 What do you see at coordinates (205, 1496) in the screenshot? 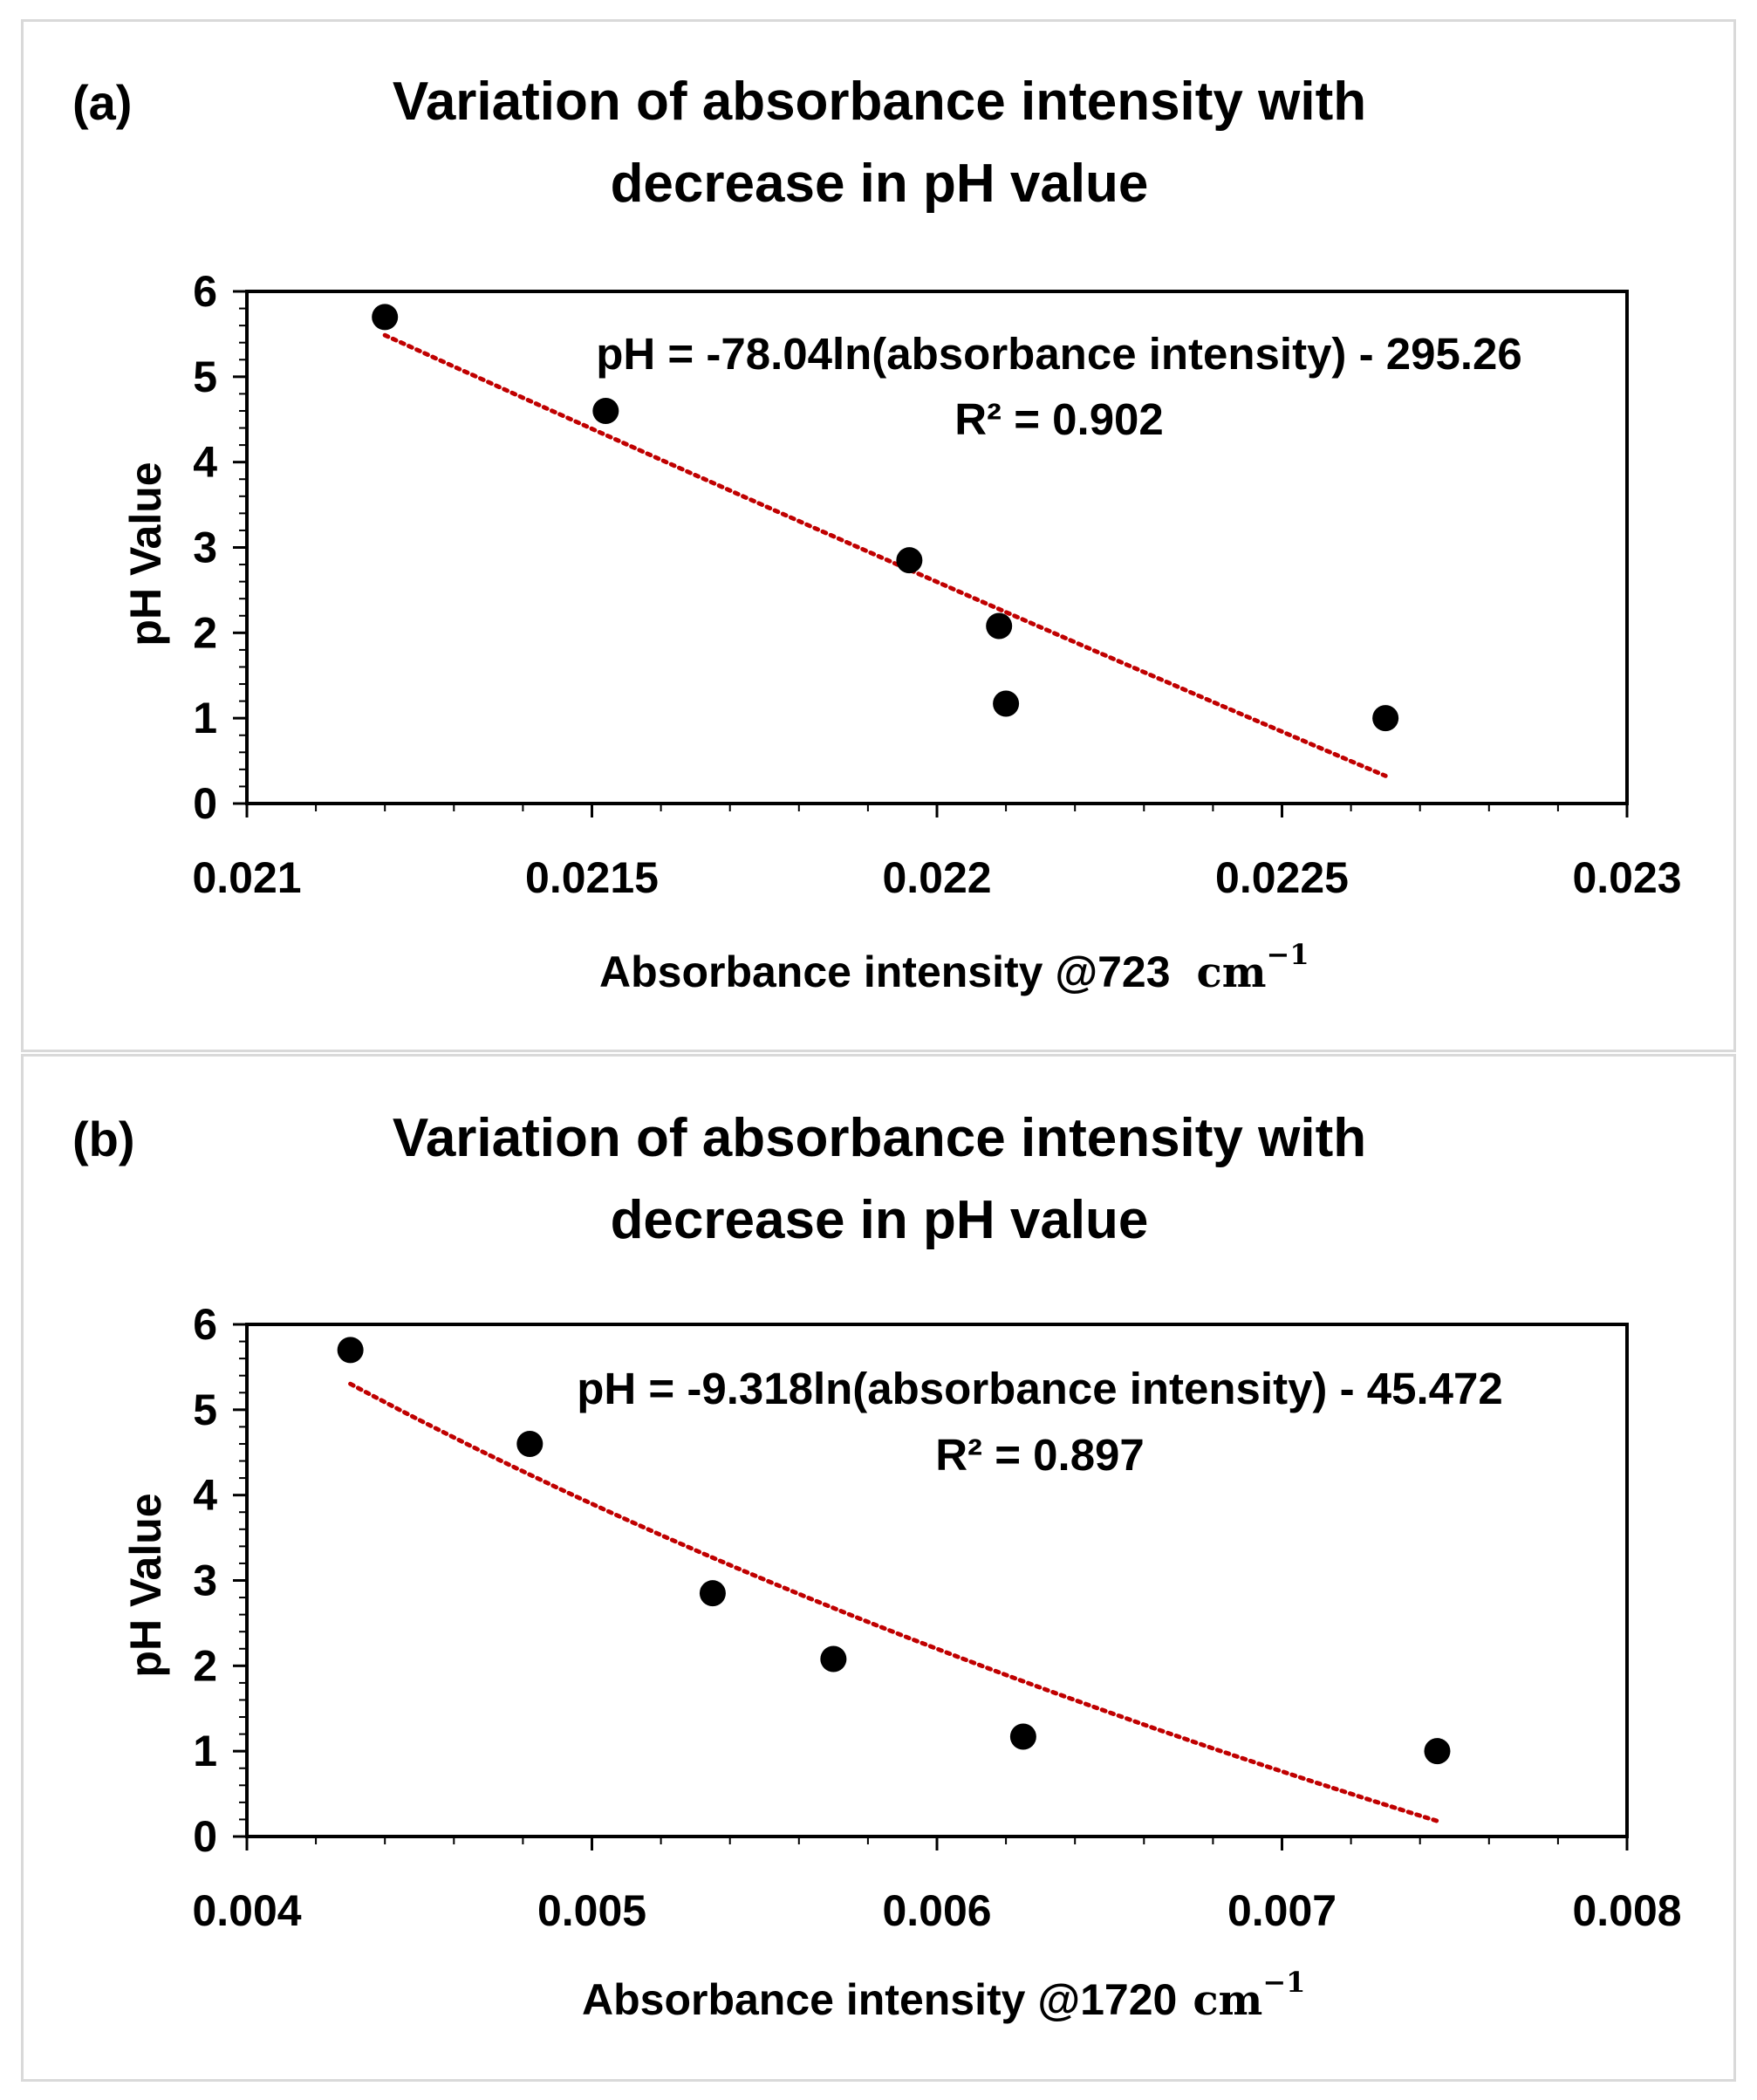
I see `y-tick-label-b: 4` at bounding box center [205, 1496].